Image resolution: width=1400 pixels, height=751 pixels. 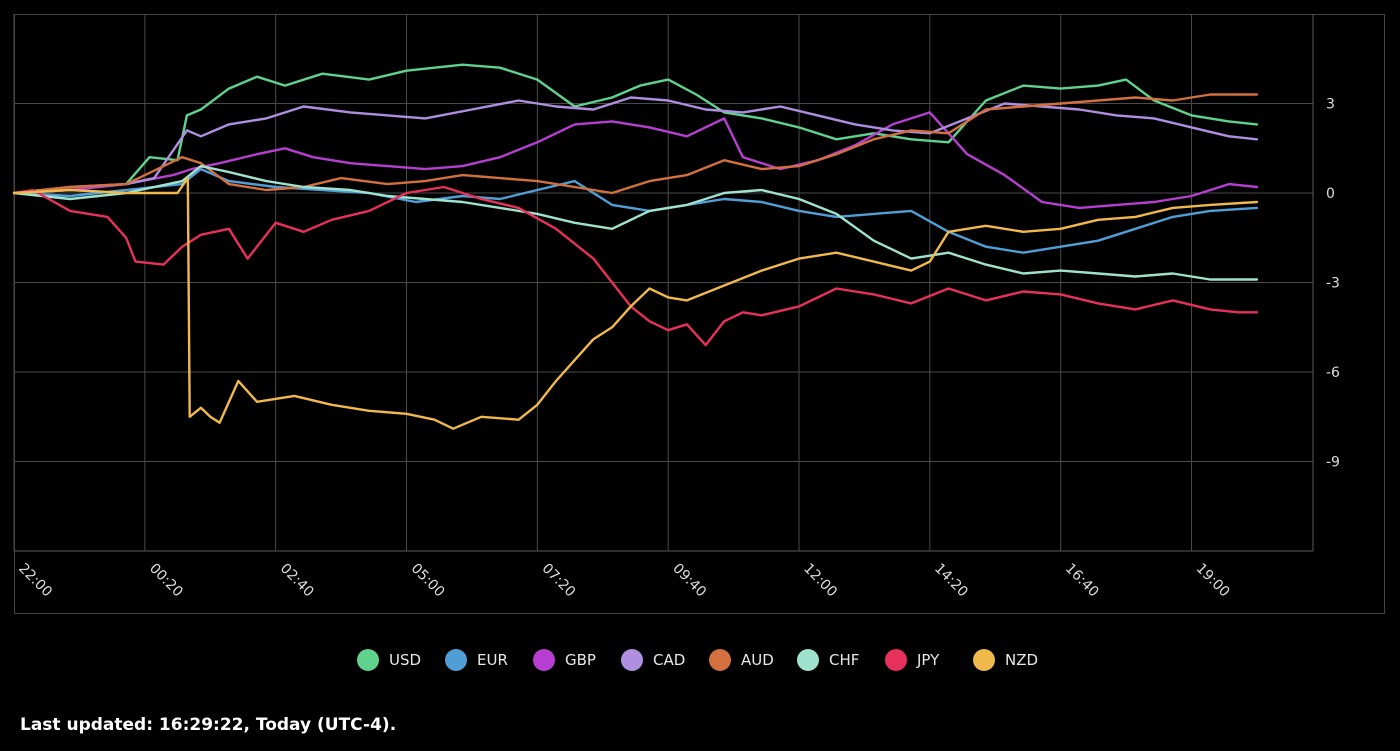 What do you see at coordinates (689, 581) in the screenshot?
I see `x-tick-label: 09:40` at bounding box center [689, 581].